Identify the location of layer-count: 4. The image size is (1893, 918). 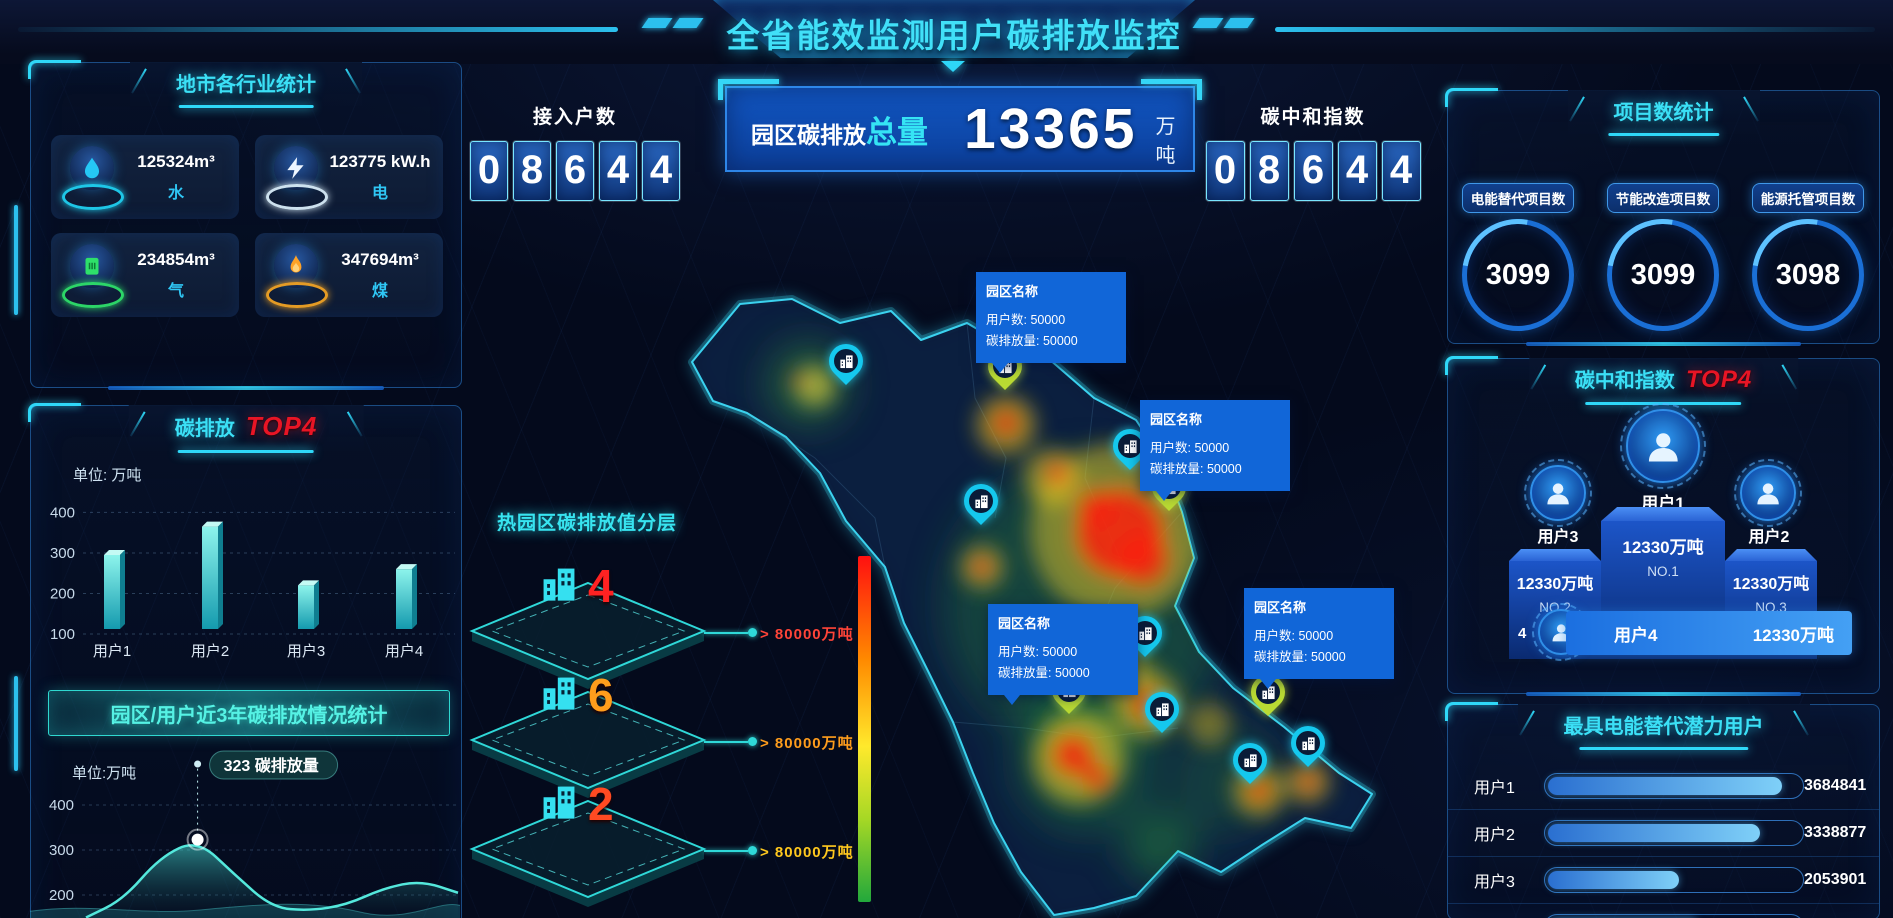
(577, 586).